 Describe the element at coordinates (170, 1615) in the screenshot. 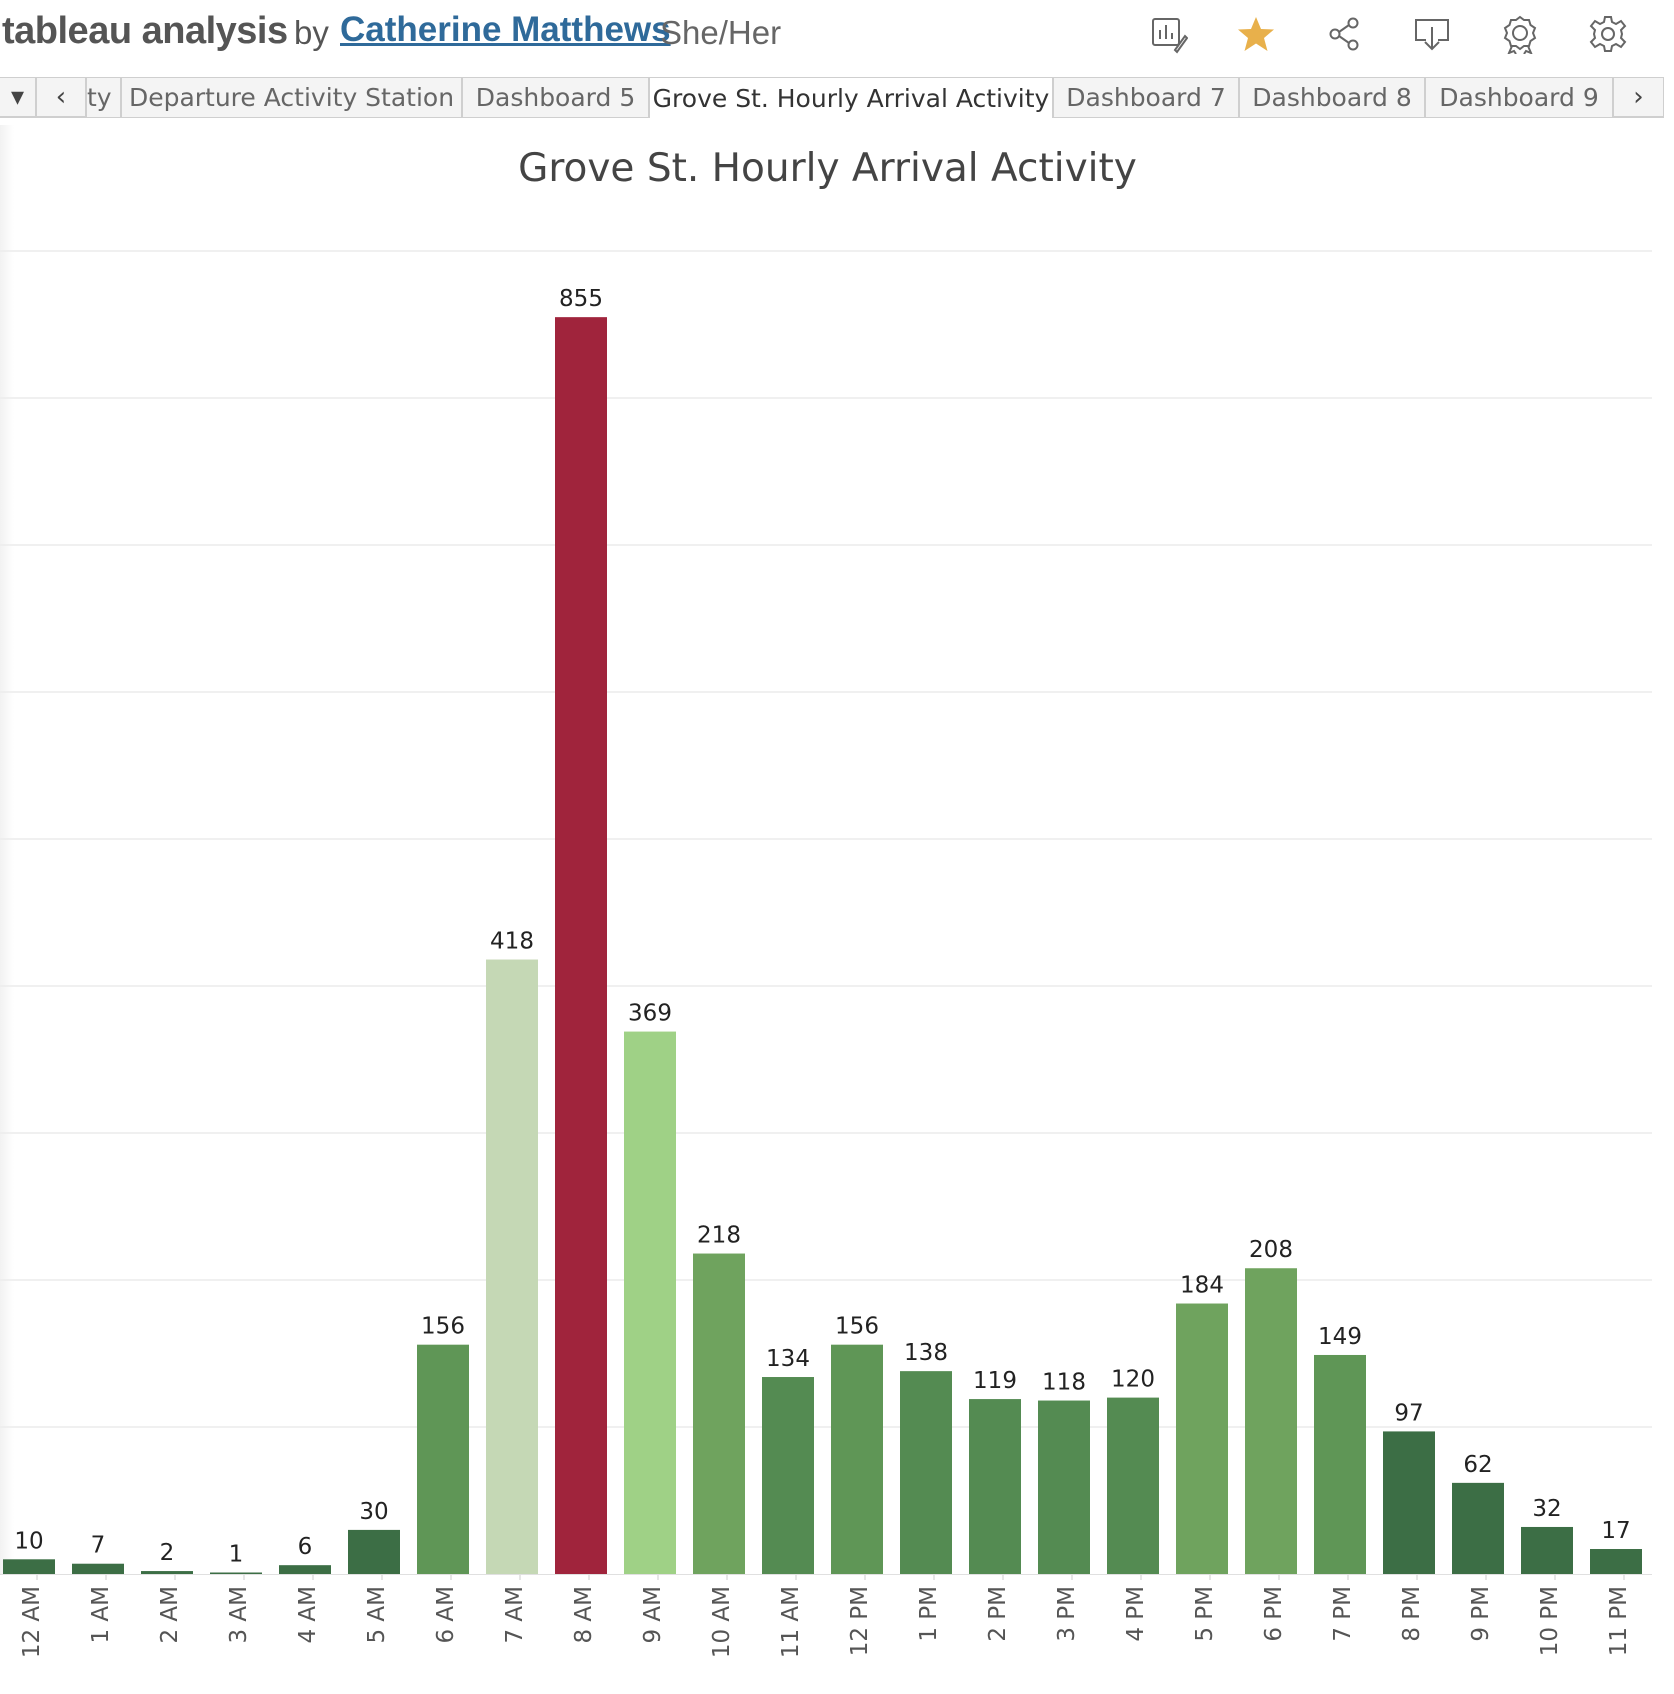

I see `x-tick-label: 2 AM` at that location.